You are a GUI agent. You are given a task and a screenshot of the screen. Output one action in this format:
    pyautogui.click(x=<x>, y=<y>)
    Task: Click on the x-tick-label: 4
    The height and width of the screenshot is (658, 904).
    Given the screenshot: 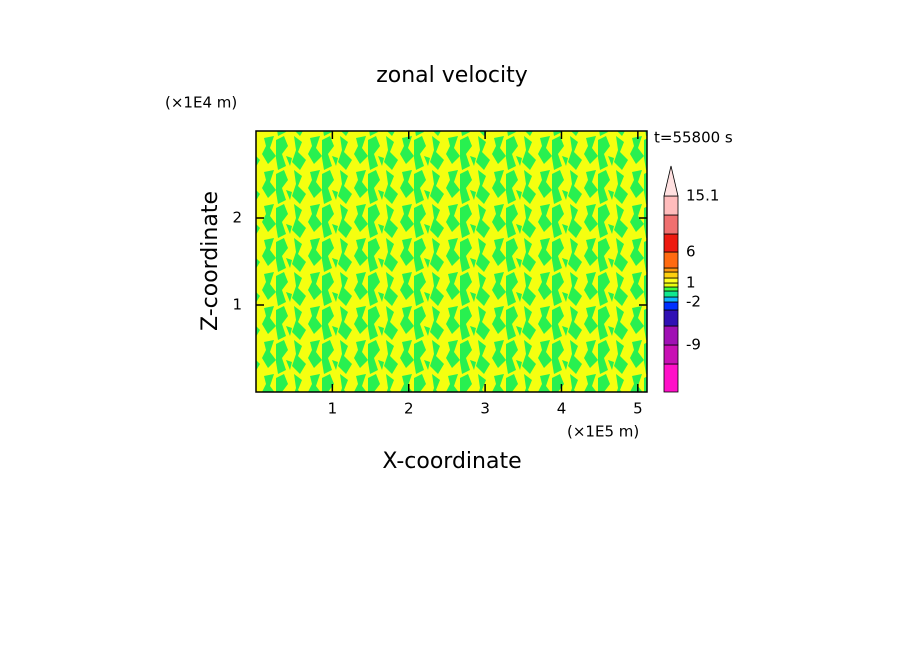 What is the action you would take?
    pyautogui.click(x=562, y=409)
    